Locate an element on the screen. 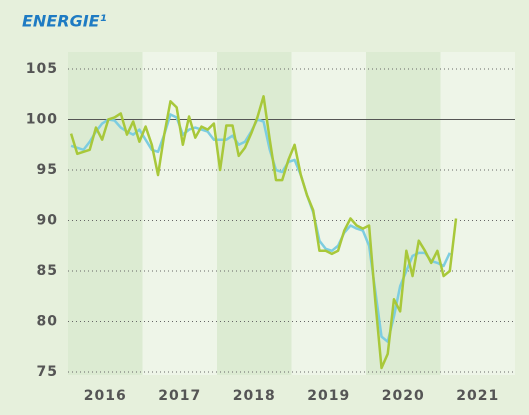 The height and width of the screenshot is (415, 529). y-tick-label: 80 is located at coordinates (47, 322).